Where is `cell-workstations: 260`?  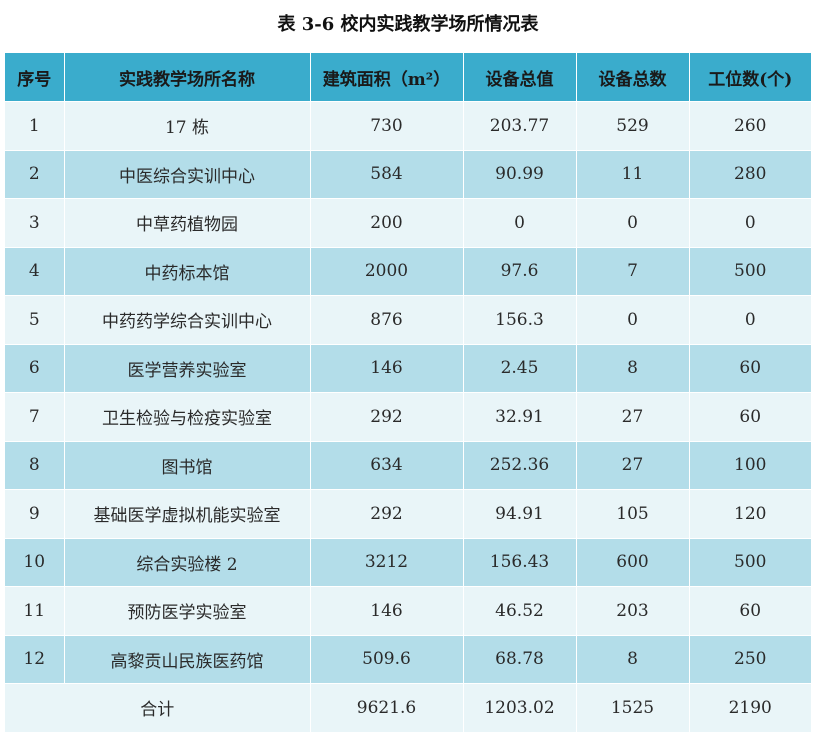 cell-workstations: 260 is located at coordinates (750, 125).